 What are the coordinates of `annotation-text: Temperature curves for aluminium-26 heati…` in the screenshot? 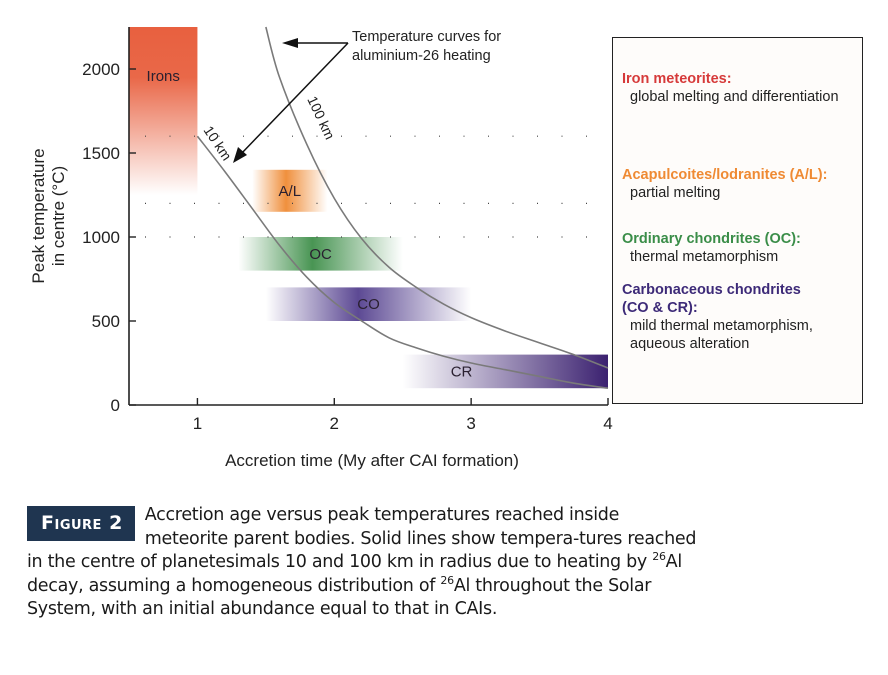 It's located at (426, 46).